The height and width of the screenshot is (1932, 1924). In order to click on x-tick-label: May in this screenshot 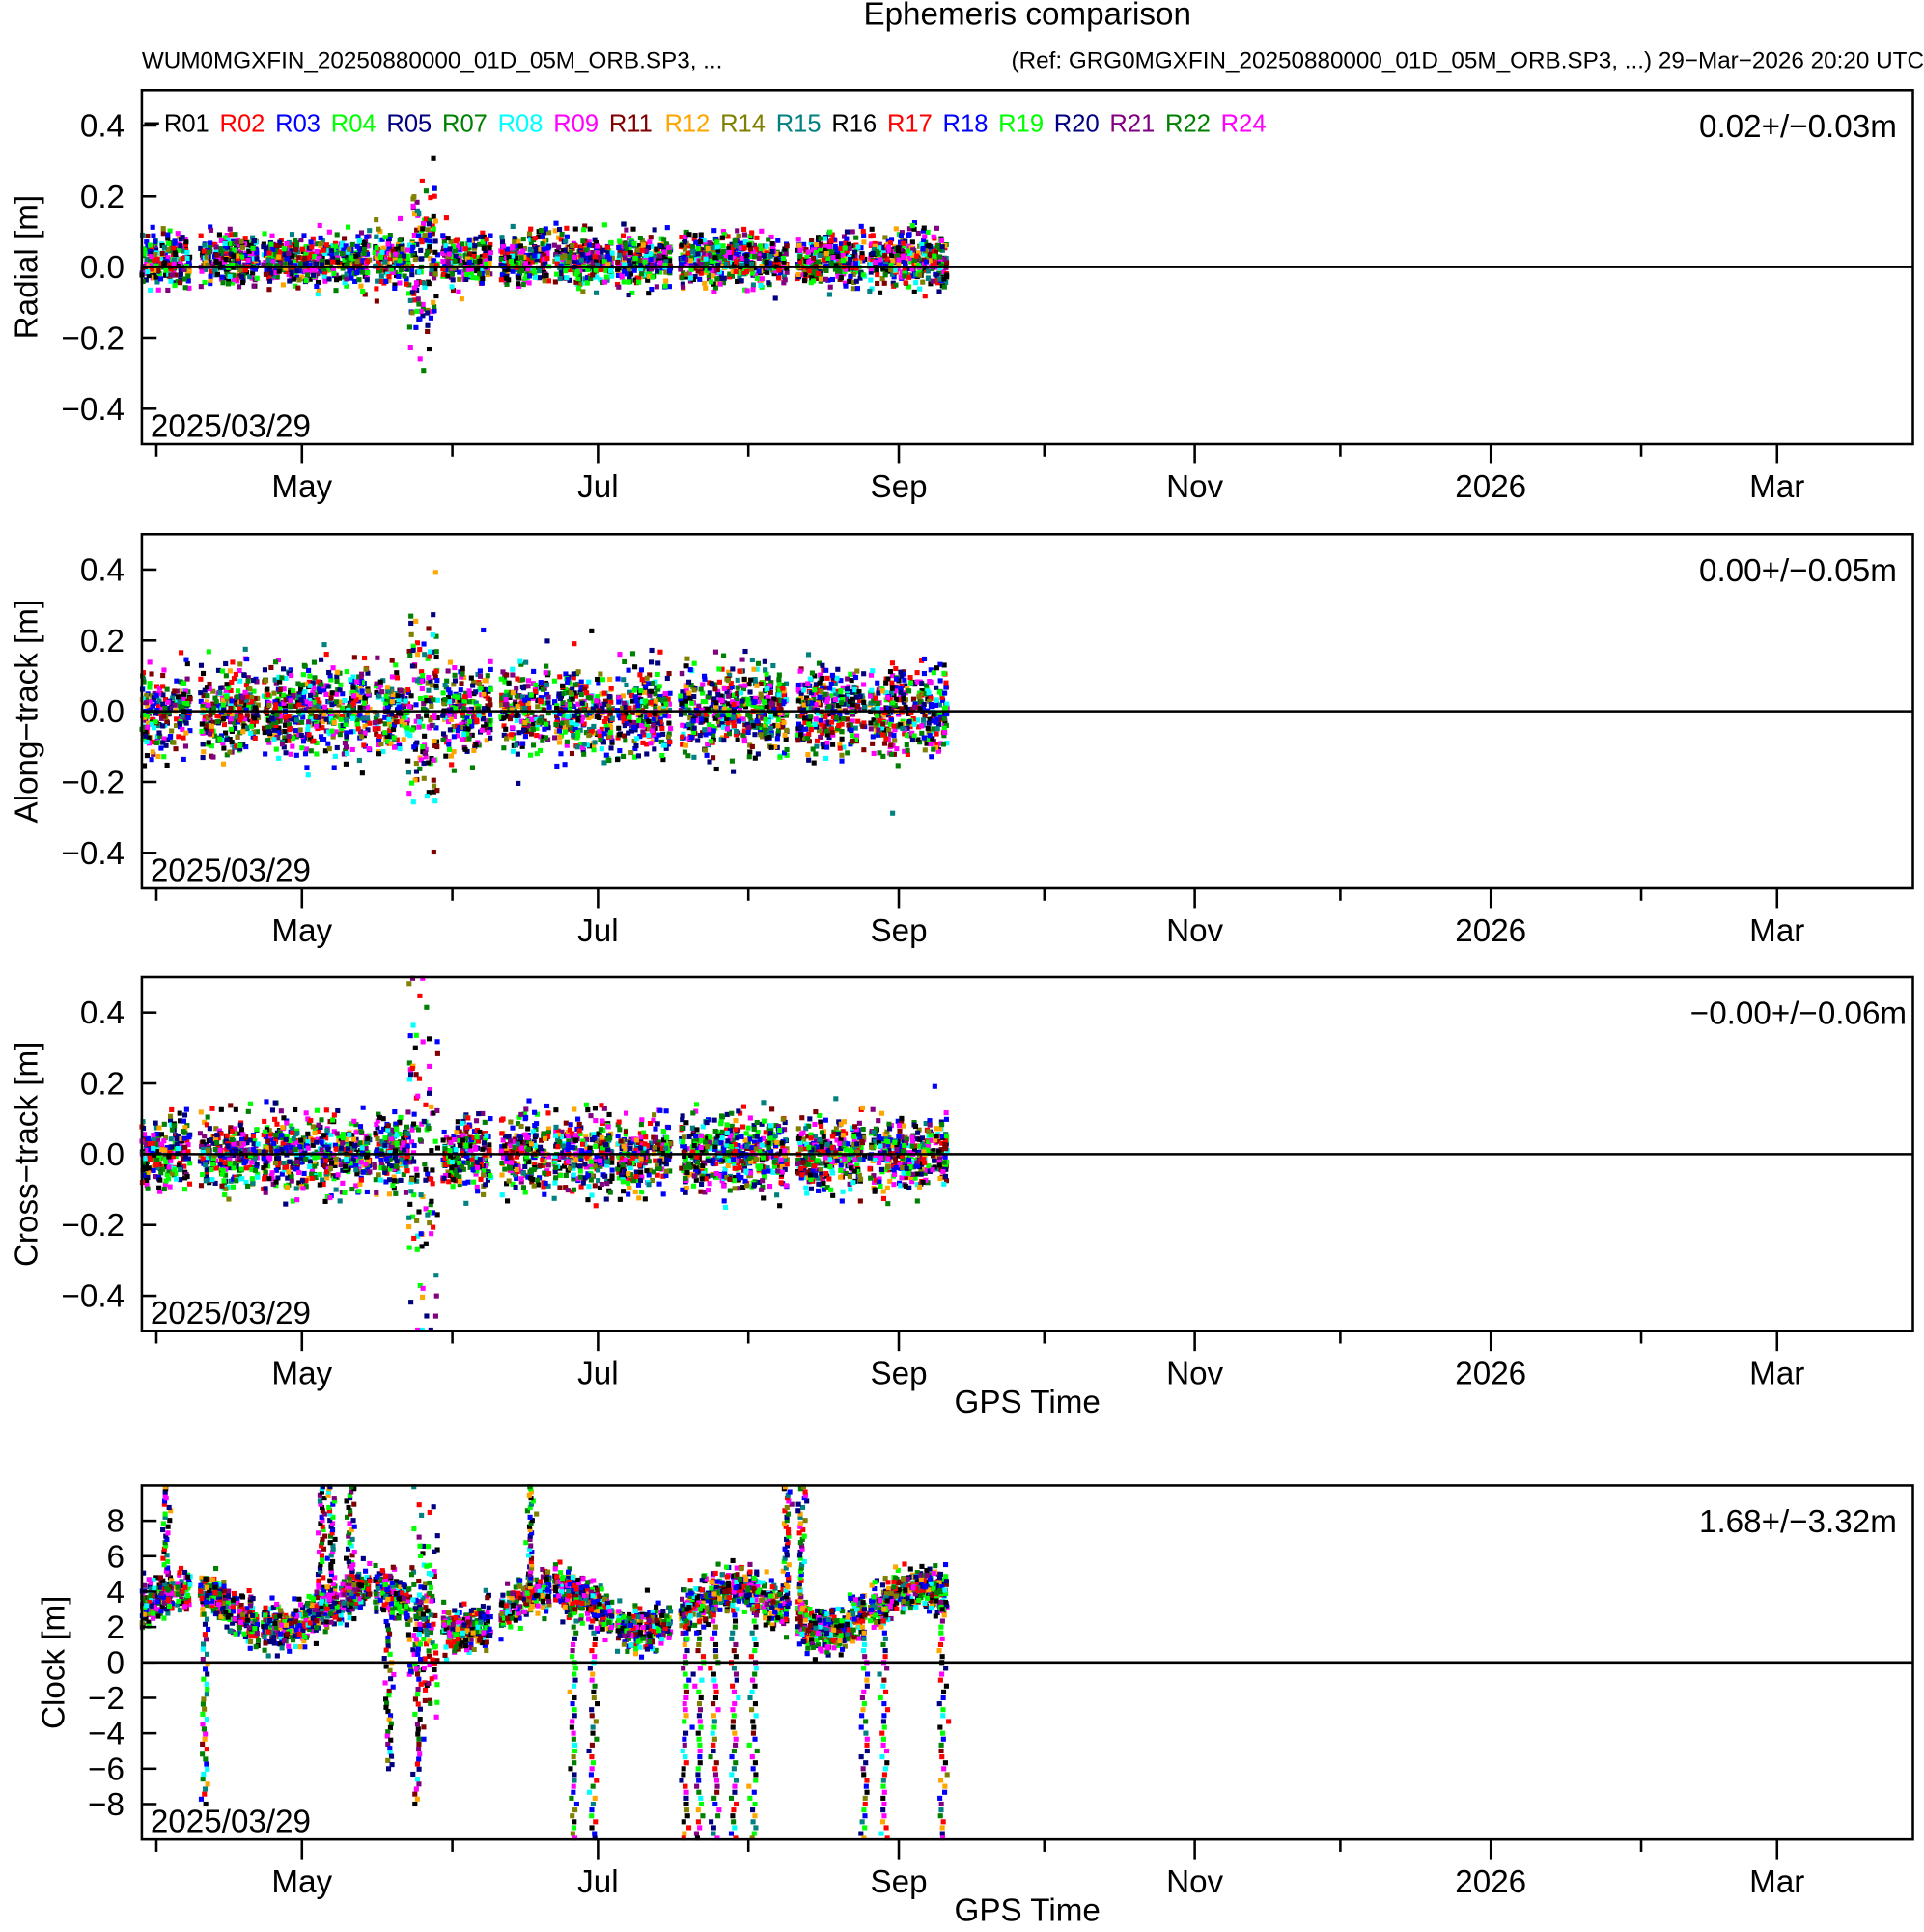, I will do `click(301, 487)`.